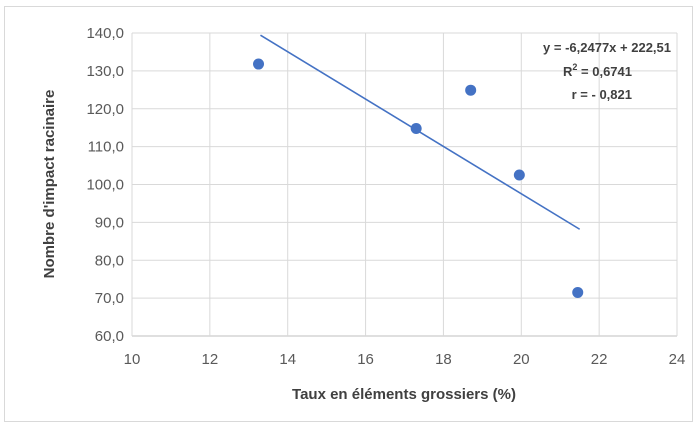 The image size is (699, 428). Describe the element at coordinates (105, 71) in the screenshot. I see `y-tick-label: 130,0` at that location.